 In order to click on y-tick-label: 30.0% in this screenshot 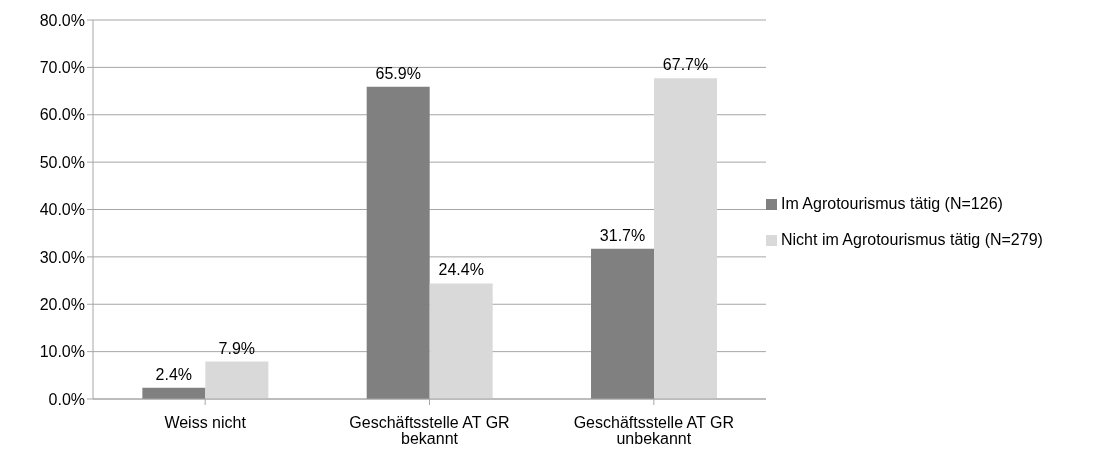, I will do `click(62, 257)`.